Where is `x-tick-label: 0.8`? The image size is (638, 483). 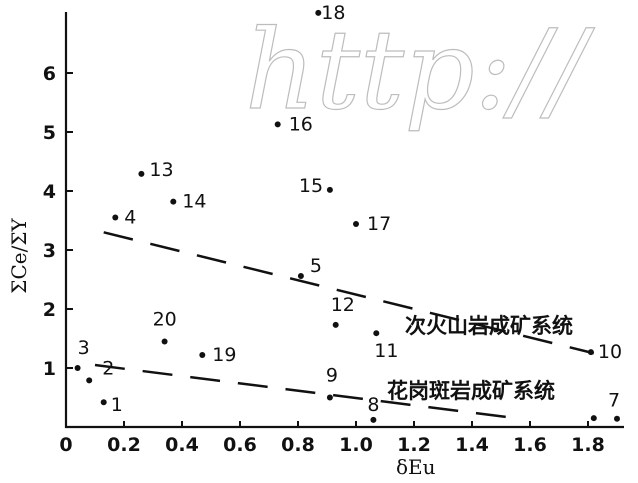 x-tick-label: 0.8 is located at coordinates (298, 445).